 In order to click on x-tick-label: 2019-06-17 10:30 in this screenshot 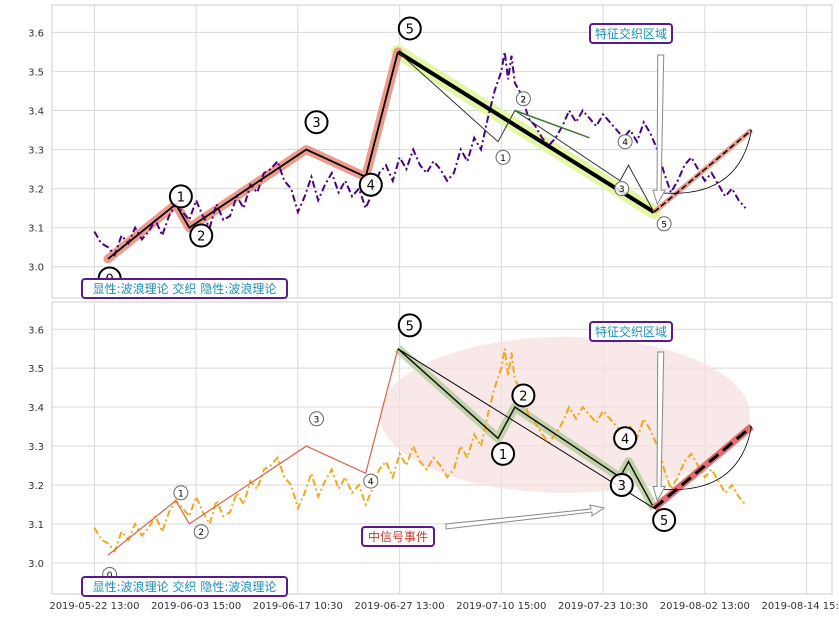, I will do `click(298, 606)`.